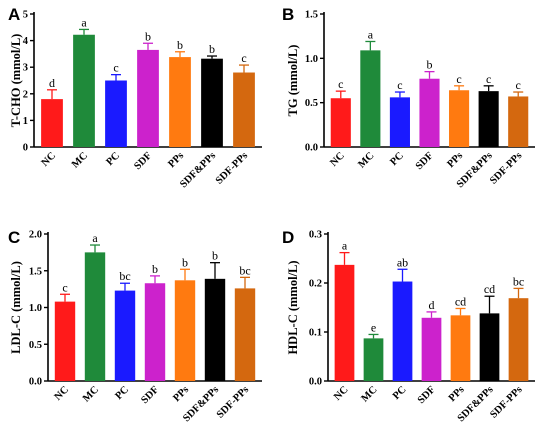 This screenshot has height=437, width=550. Describe the element at coordinates (25, 68) in the screenshot. I see `y-tick-label: 3` at that location.